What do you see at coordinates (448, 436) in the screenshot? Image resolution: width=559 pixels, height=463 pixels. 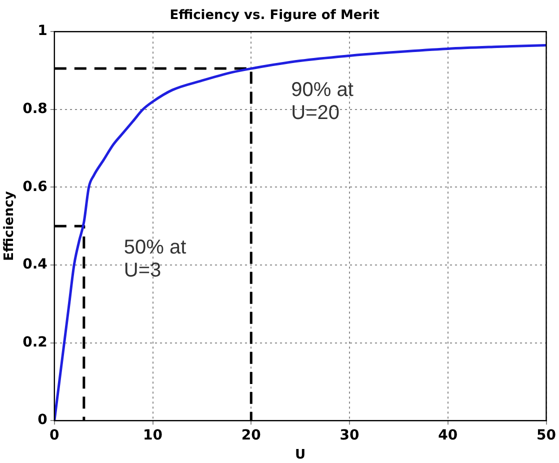 I see `x-tick-label: 40` at bounding box center [448, 436].